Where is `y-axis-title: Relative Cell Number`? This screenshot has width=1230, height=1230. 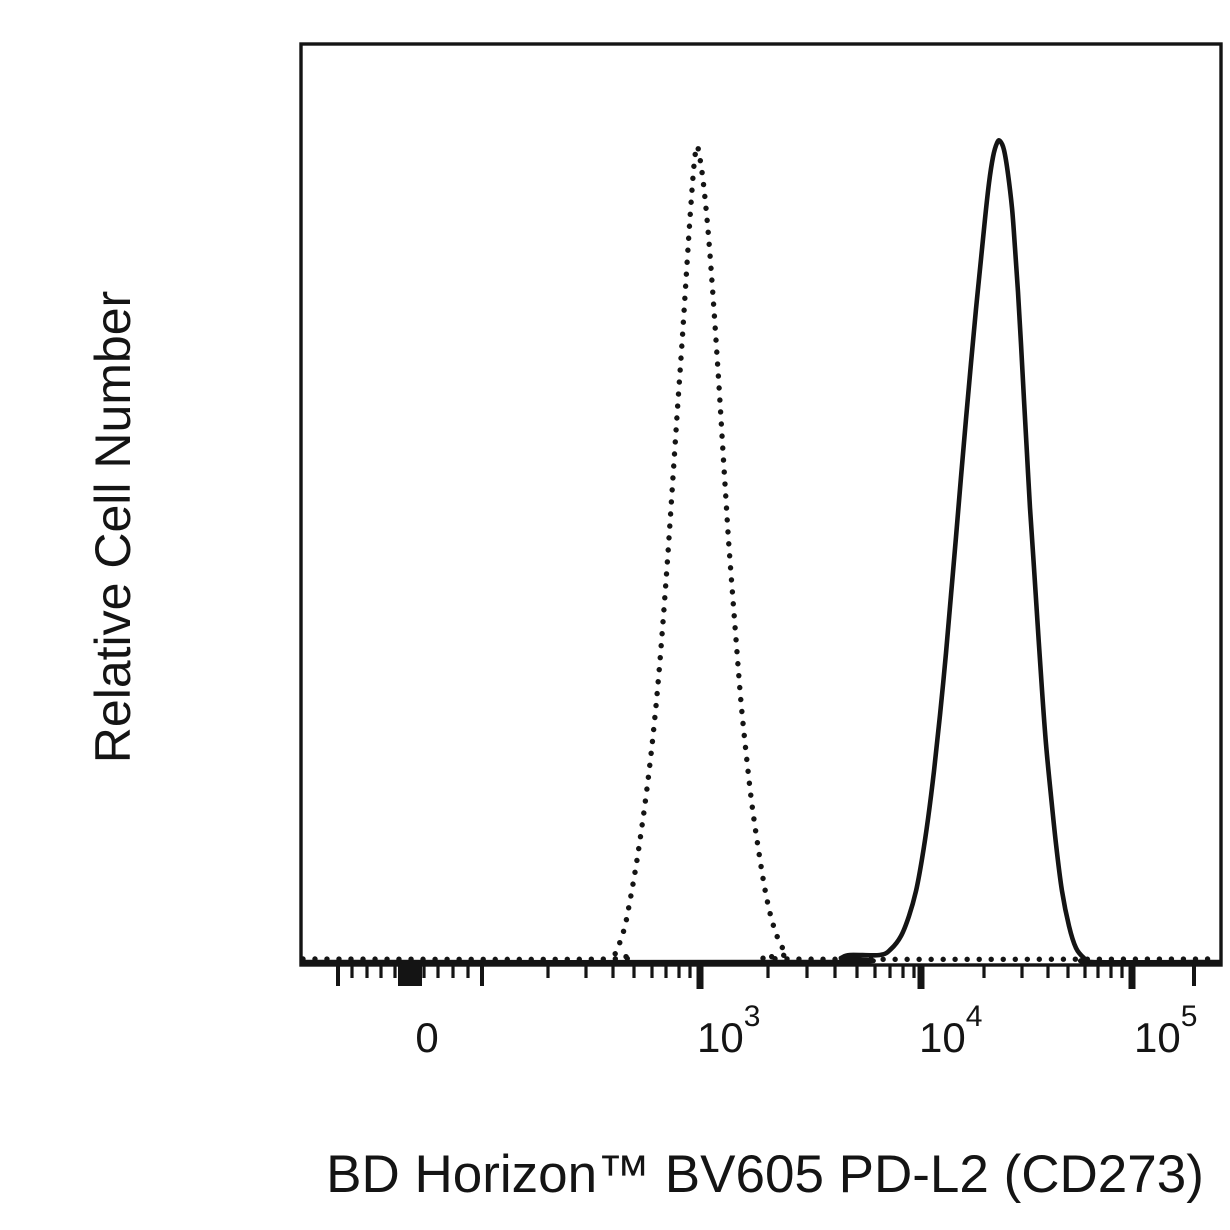
y-axis-title: Relative Cell Number is located at coordinates (113, 527).